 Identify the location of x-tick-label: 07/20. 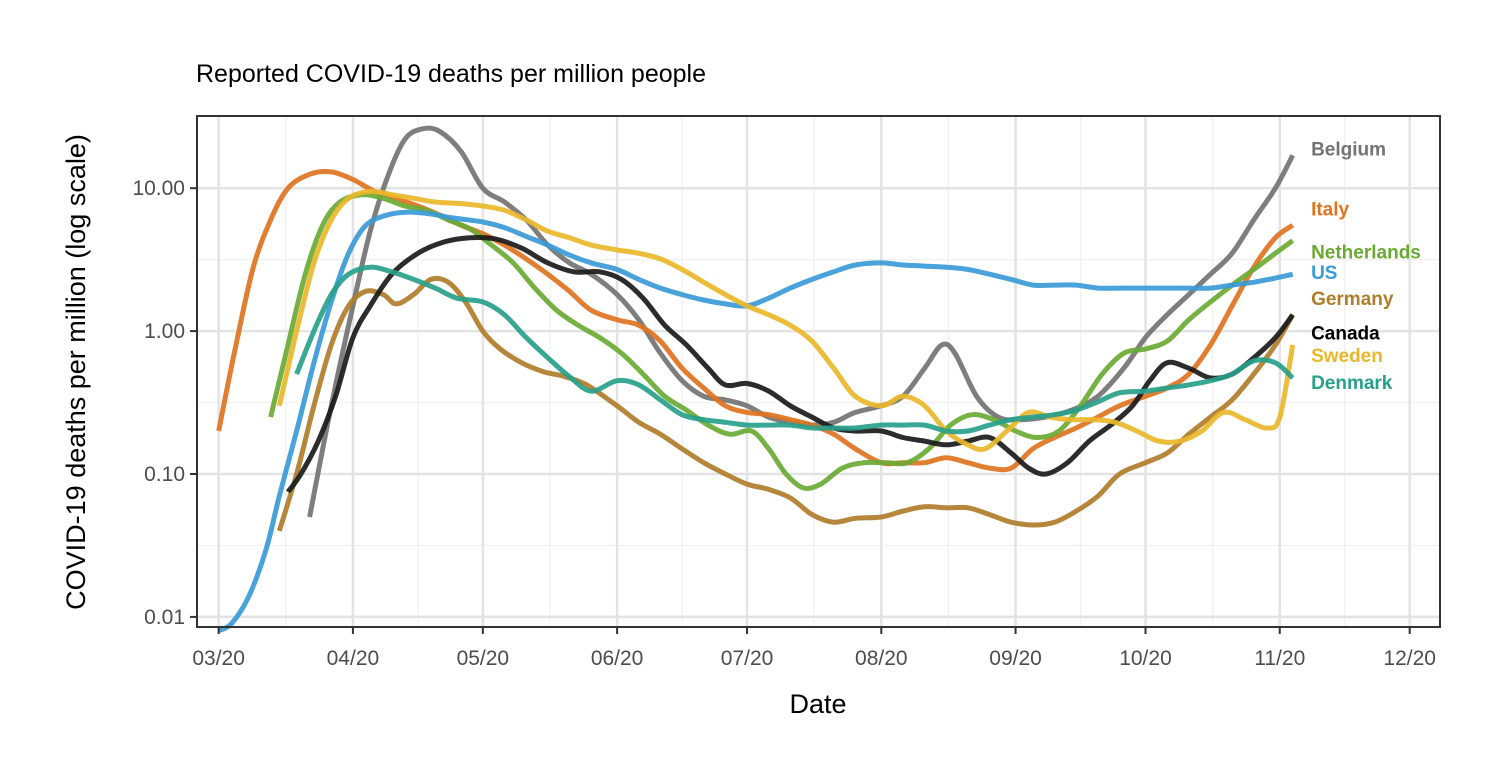
(747, 658).